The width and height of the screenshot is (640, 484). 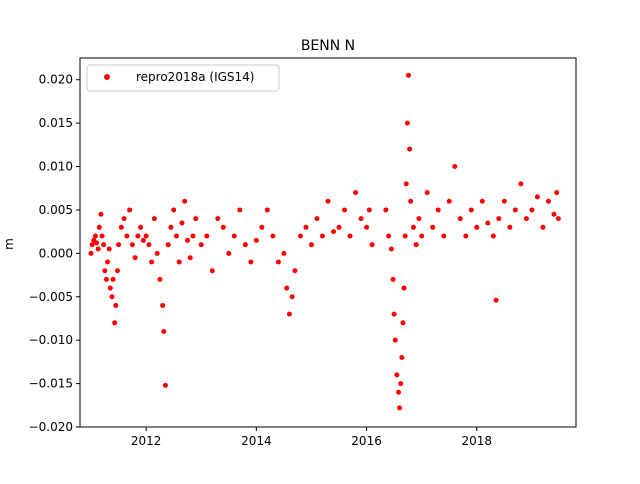 What do you see at coordinates (366, 441) in the screenshot?
I see `x-tick-label: 2016` at bounding box center [366, 441].